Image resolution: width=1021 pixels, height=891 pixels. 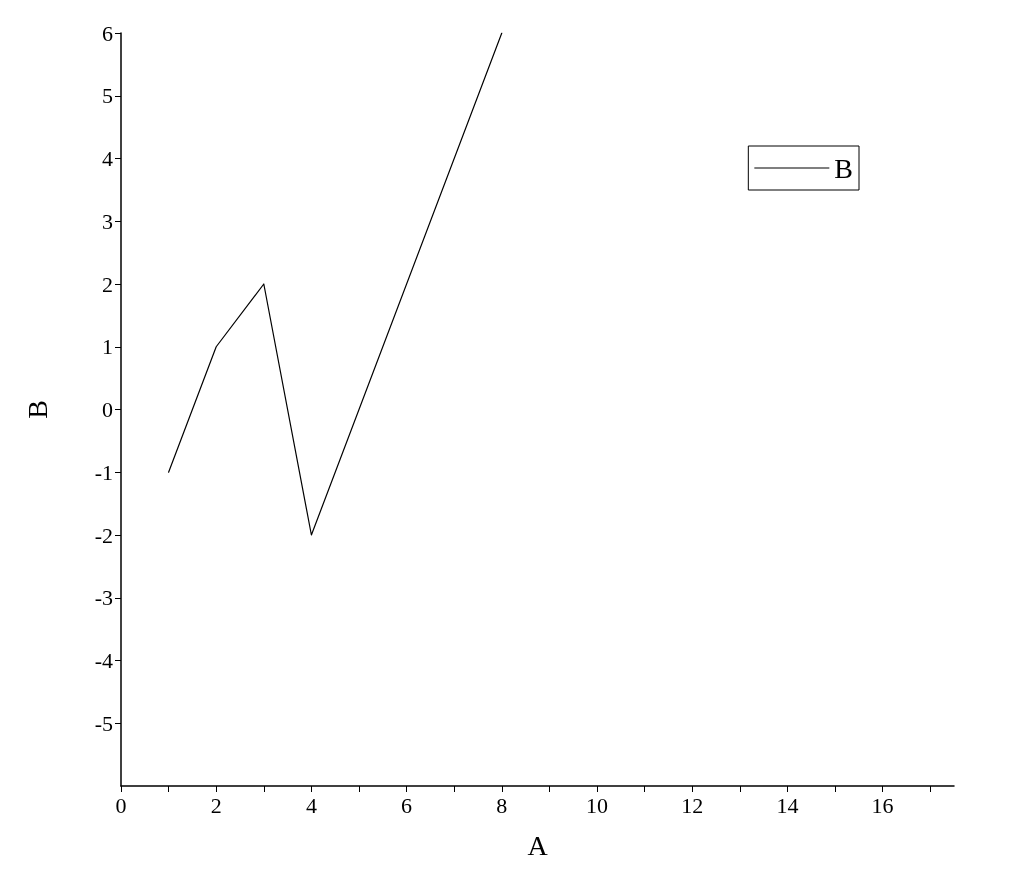 What do you see at coordinates (107, 347) in the screenshot?
I see `y-tick-label: 1` at bounding box center [107, 347].